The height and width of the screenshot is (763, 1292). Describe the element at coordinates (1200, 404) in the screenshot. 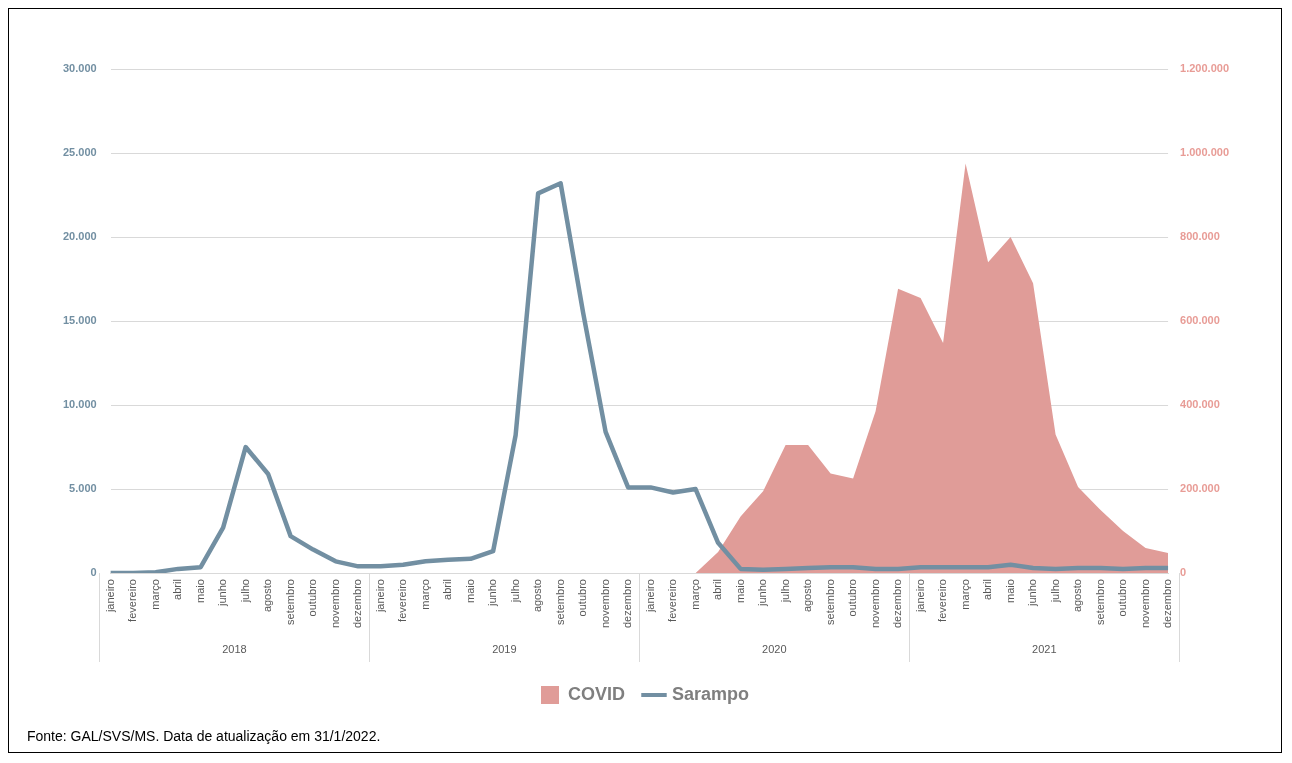

I see `y2-tick-label: 400.000` at that location.